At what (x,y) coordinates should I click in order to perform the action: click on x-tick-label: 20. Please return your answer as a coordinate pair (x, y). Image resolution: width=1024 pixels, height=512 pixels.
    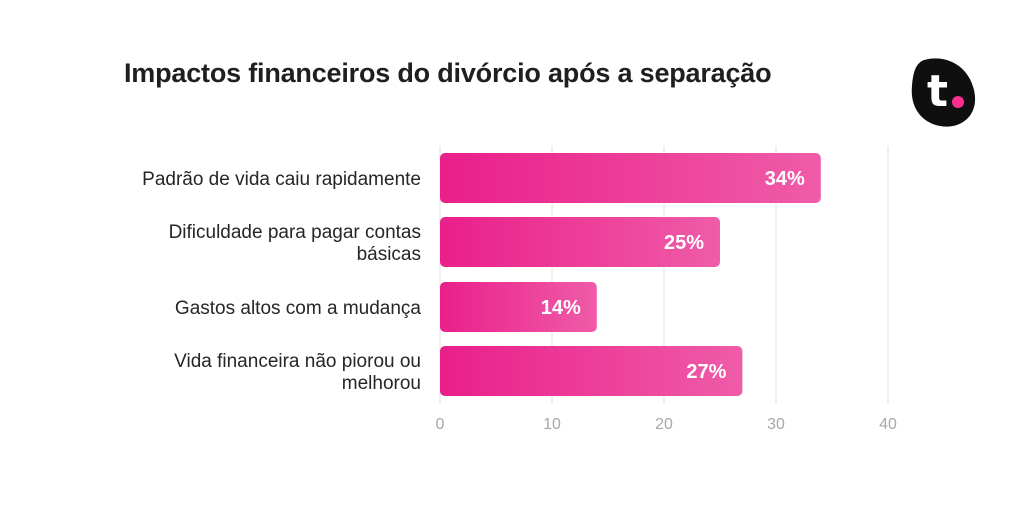
    Looking at the image, I should click on (664, 424).